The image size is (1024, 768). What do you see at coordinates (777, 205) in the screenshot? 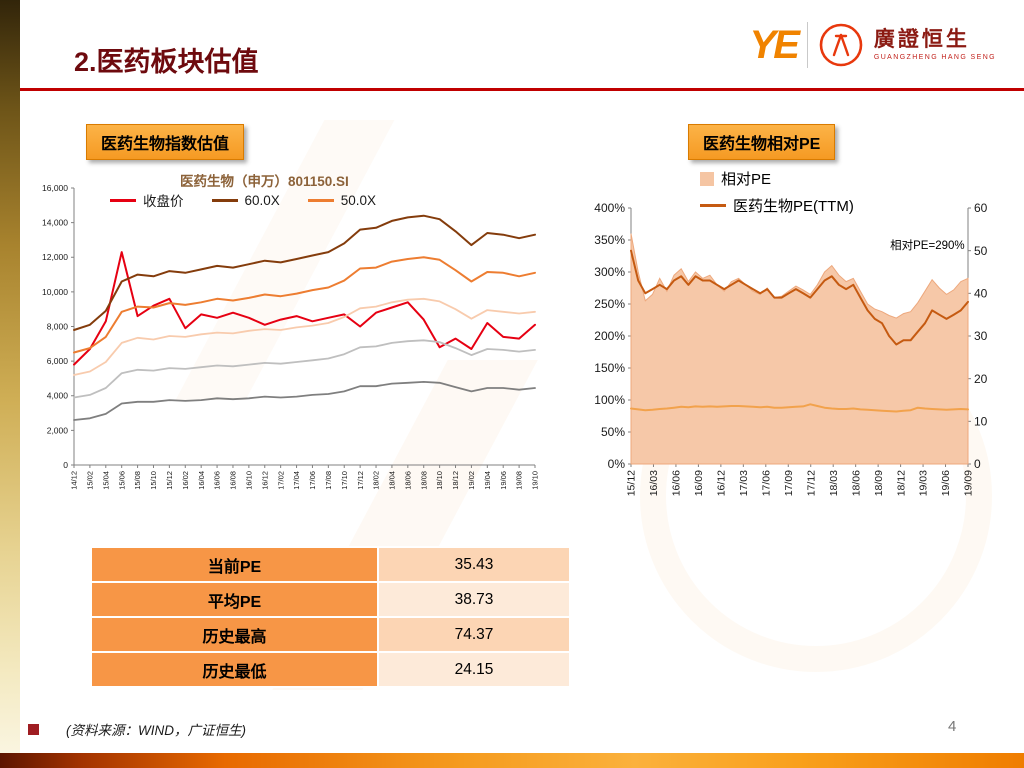
I see `legend-item: 医药生物PE(TTM)` at bounding box center [777, 205].